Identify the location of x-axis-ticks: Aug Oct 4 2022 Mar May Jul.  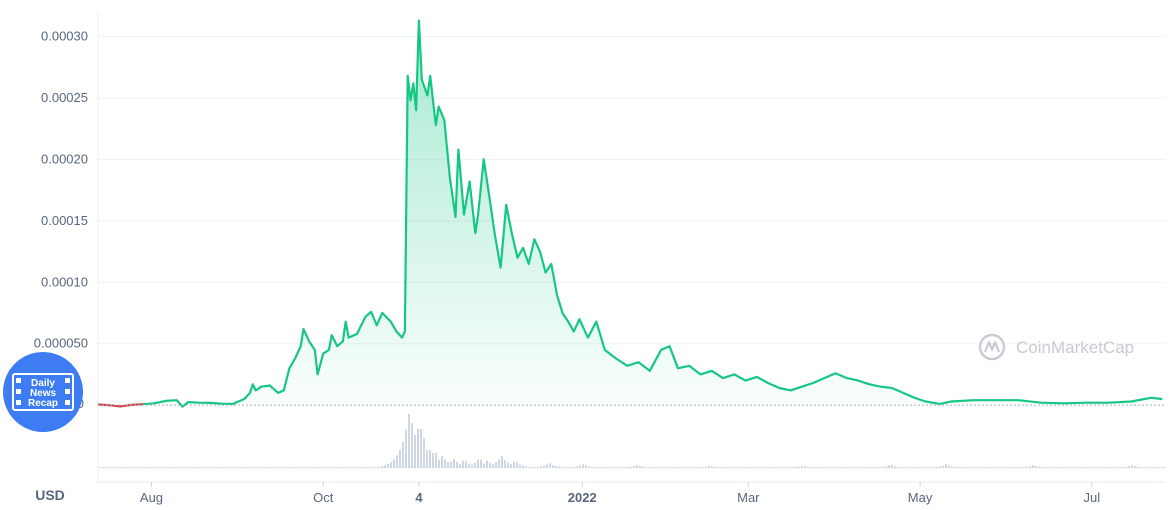
(620, 493).